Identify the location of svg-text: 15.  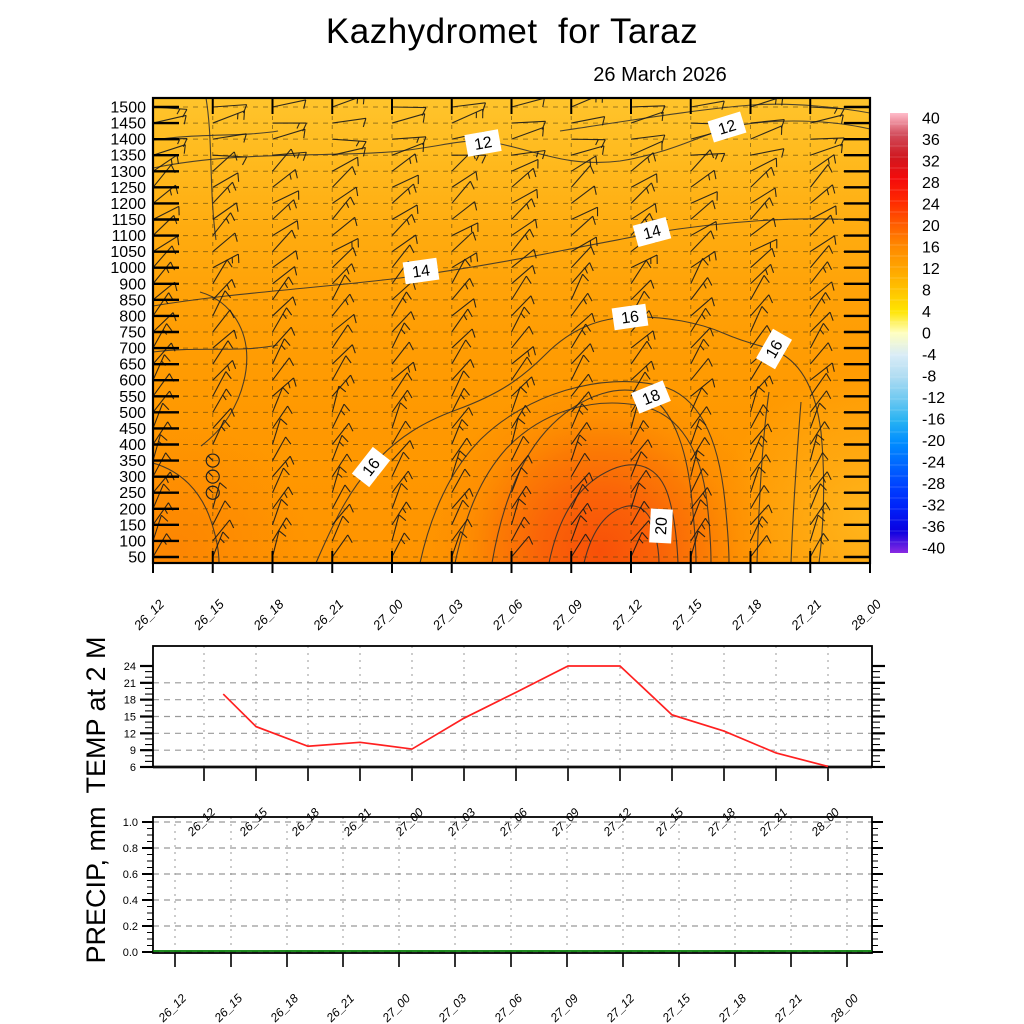
(130, 718).